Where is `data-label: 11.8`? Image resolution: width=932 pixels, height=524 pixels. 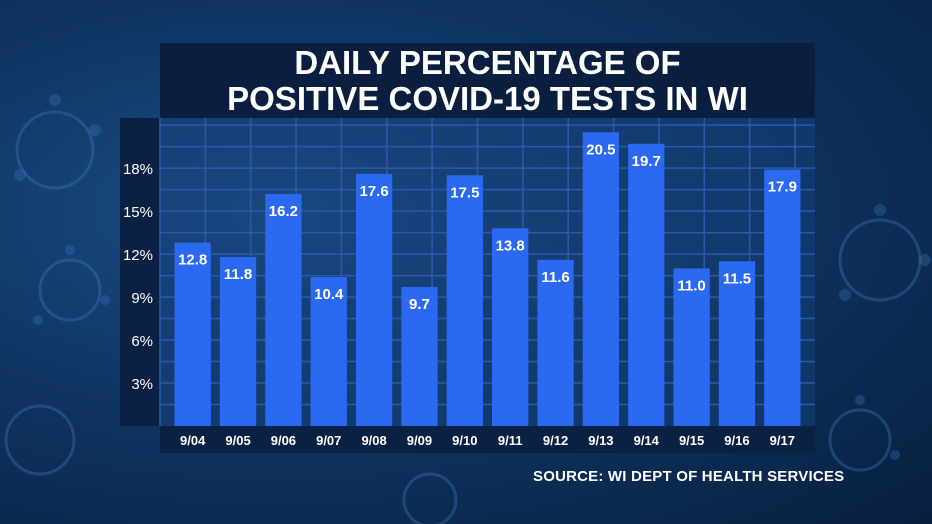
data-label: 11.8 is located at coordinates (238, 274).